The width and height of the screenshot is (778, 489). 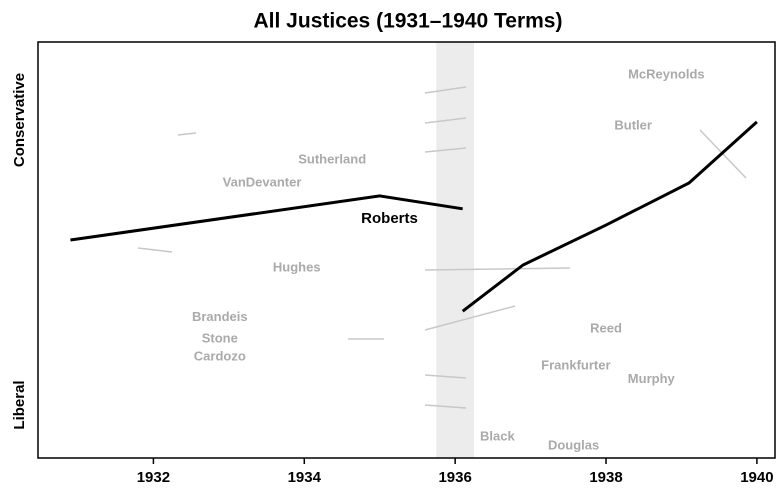 What do you see at coordinates (220, 316) in the screenshot?
I see `justice-label: Brandeis` at bounding box center [220, 316].